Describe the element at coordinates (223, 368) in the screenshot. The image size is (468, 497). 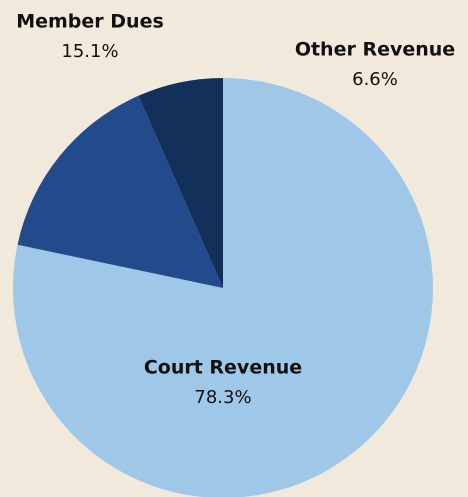
I see `slice-label: Court Revenue` at that location.